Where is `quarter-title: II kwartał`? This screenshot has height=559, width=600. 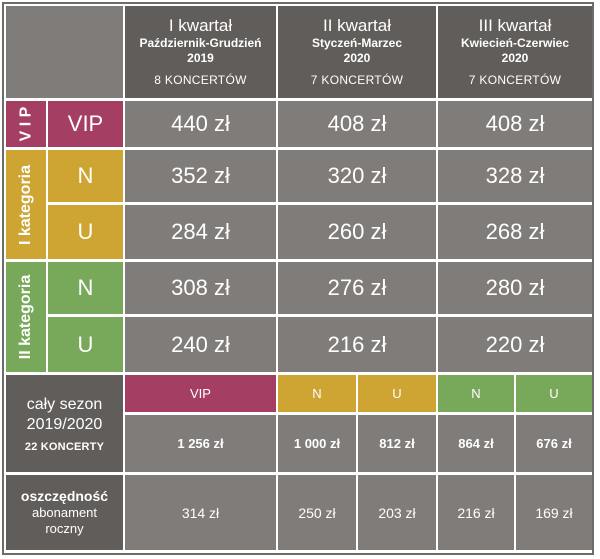 quarter-title: II kwartał is located at coordinates (357, 25).